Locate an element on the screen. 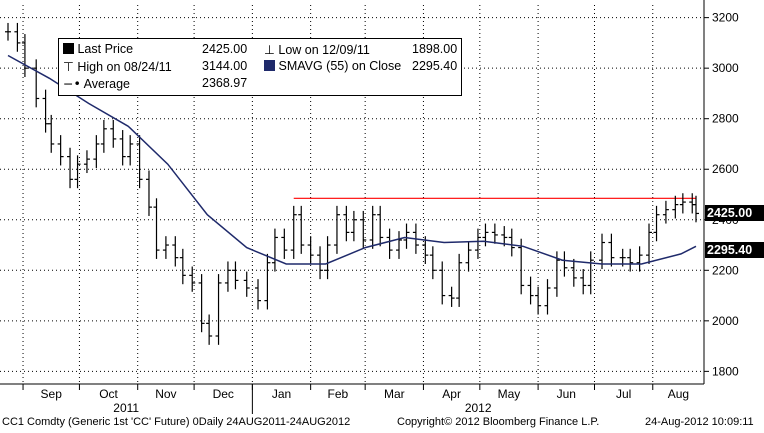  y-tick-label: 2200 is located at coordinates (725, 270).